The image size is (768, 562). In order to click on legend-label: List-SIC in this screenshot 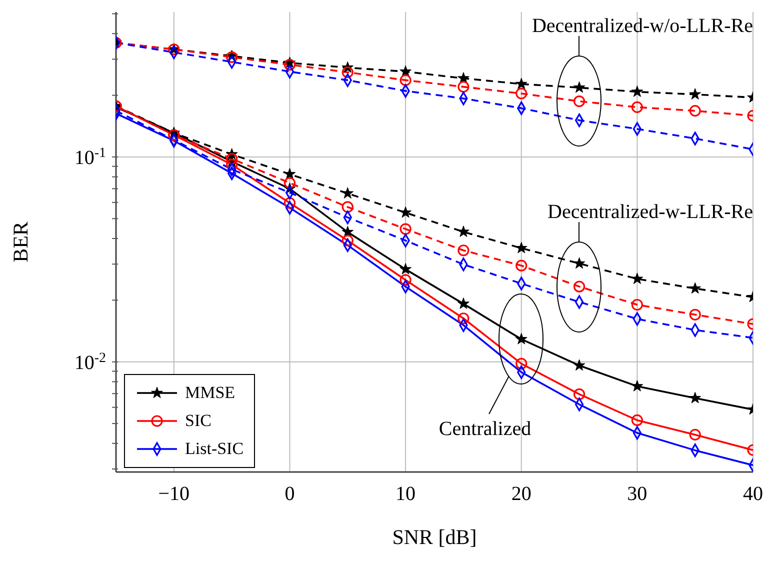, I will do `click(214, 449)`.